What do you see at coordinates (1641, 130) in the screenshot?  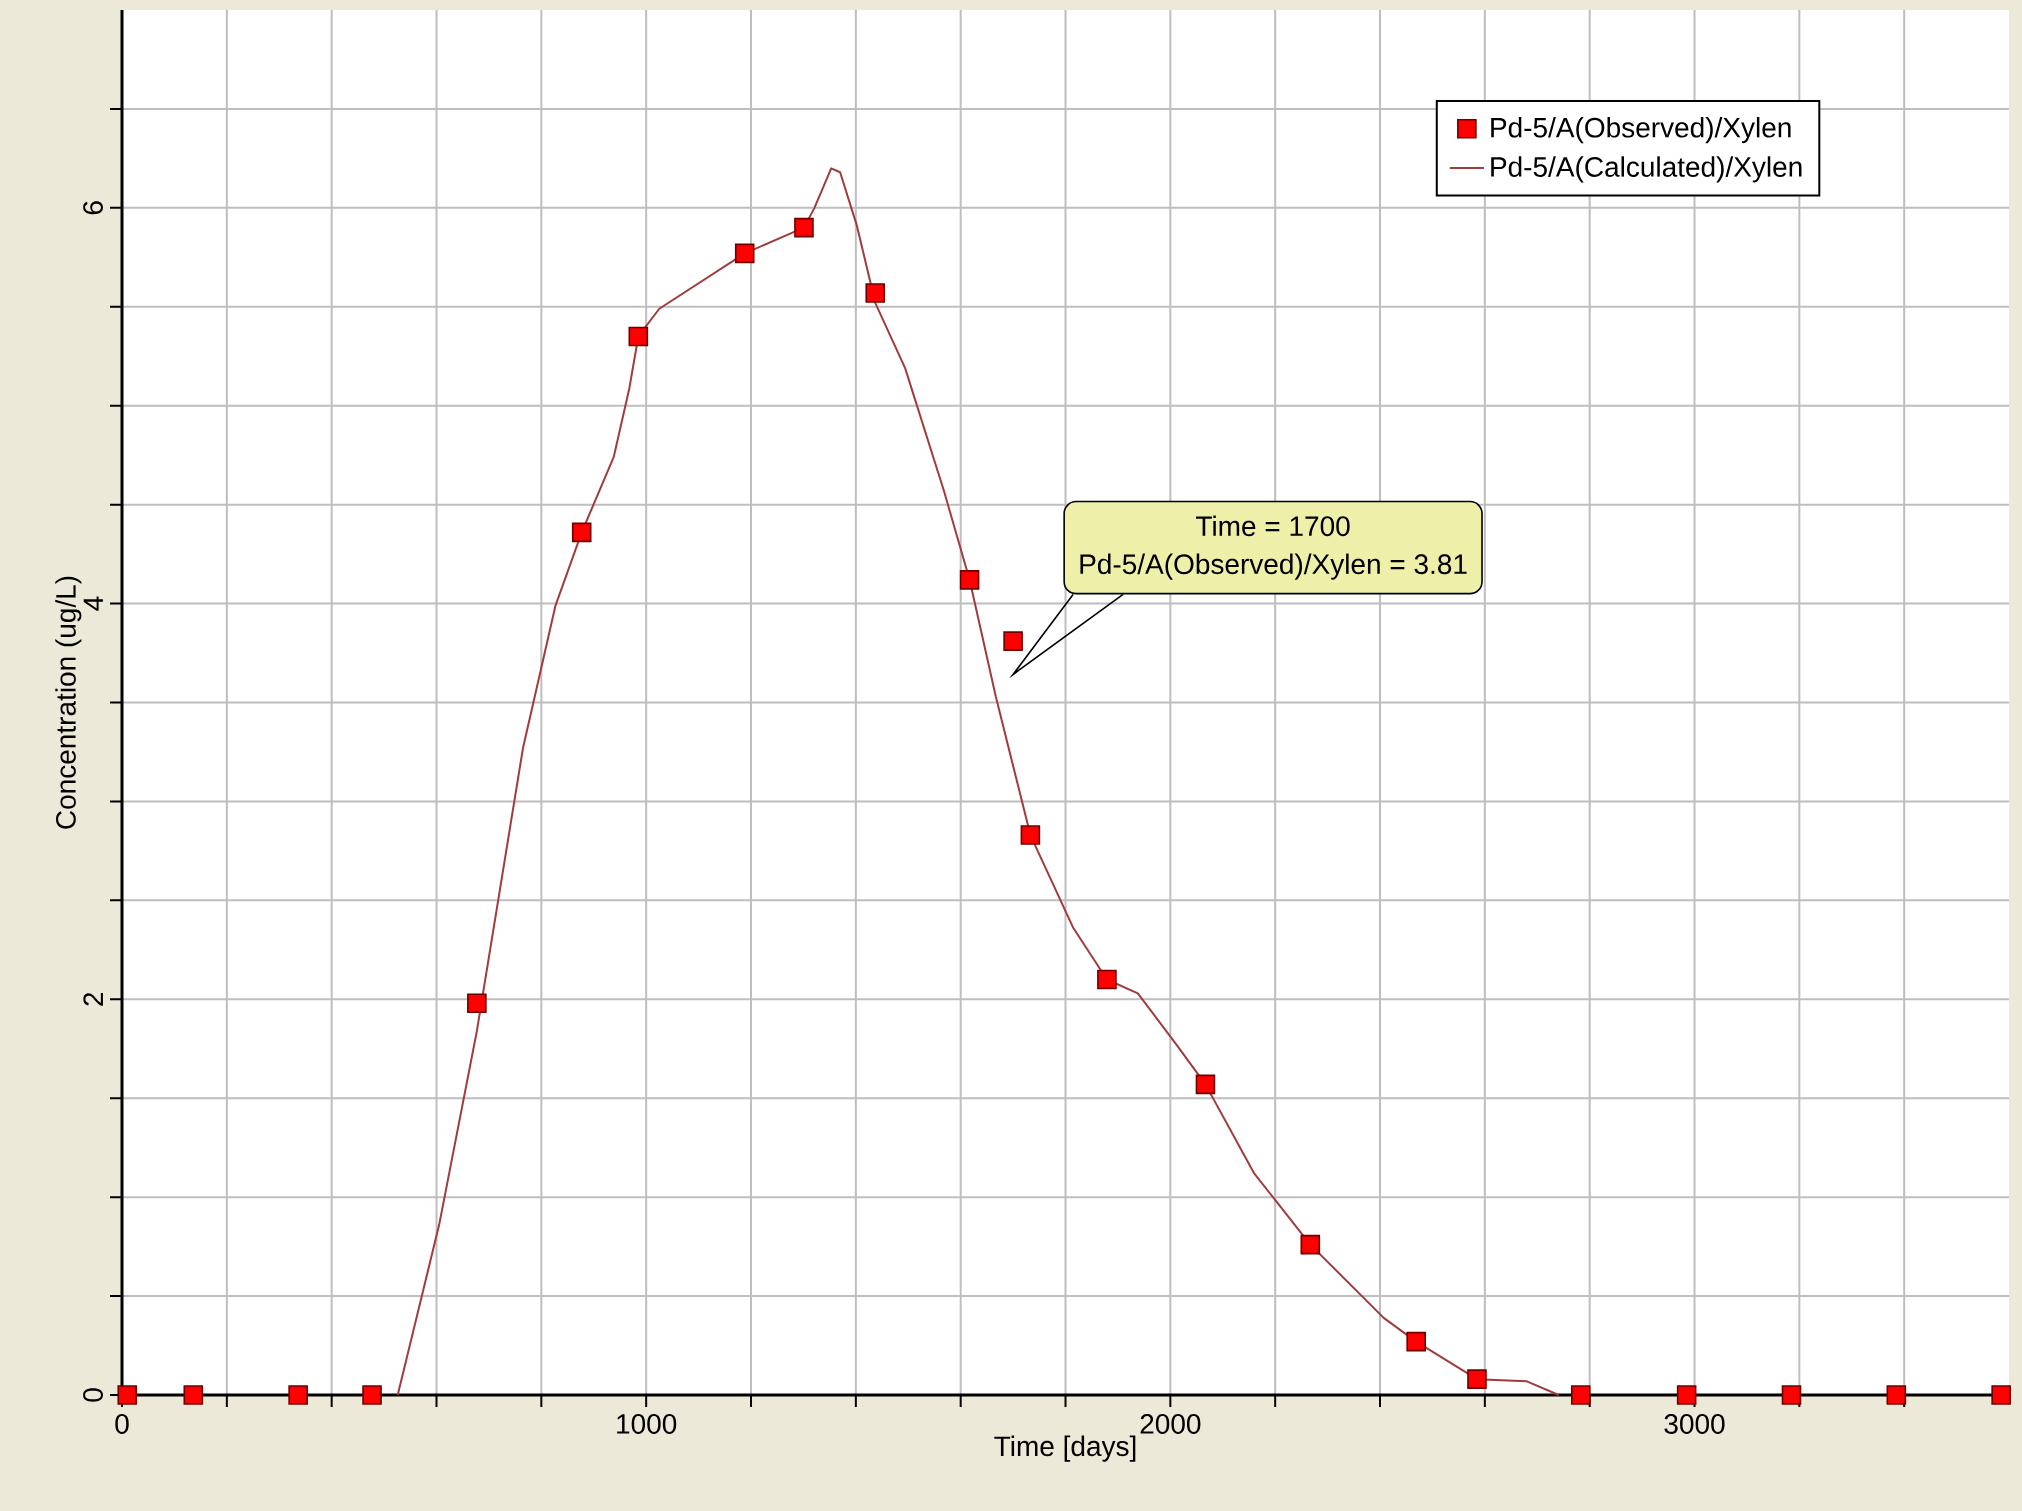 I see `legend-label: Pd-5/A(Observed)/Xylen` at bounding box center [1641, 130].